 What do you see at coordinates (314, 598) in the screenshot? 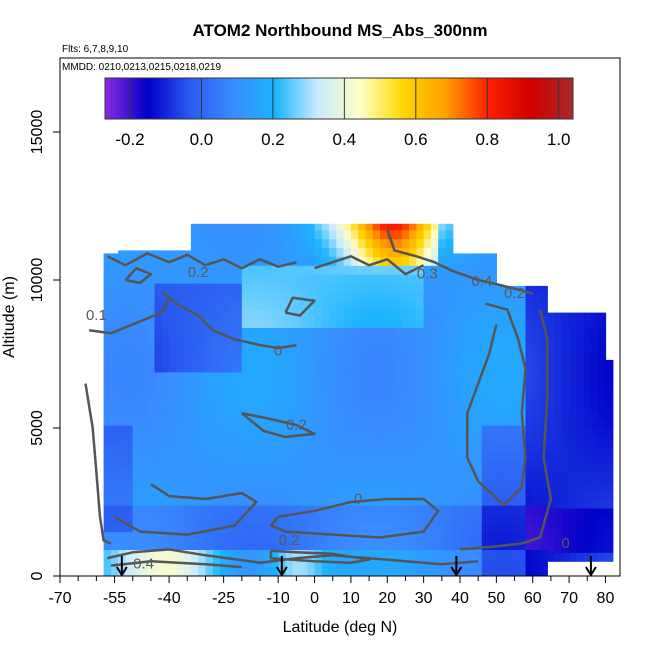
I see `x-tick-label: 0` at bounding box center [314, 598].